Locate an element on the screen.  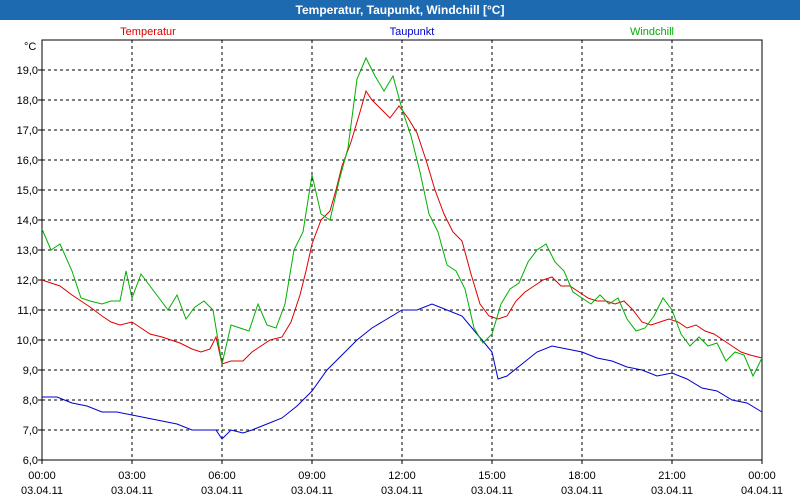
x-tick-time: 15:00 is located at coordinates (492, 476).